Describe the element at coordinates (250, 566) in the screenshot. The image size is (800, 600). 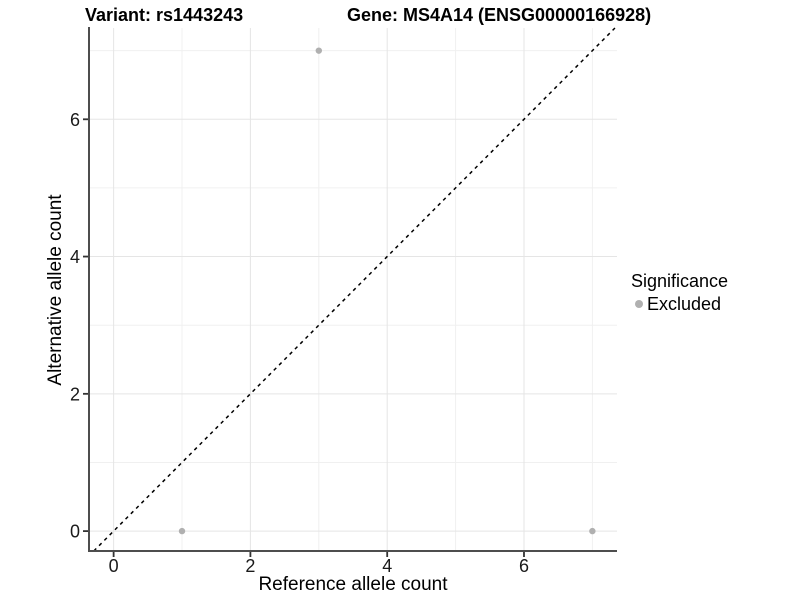
I see `x-tick-label: 2` at that location.